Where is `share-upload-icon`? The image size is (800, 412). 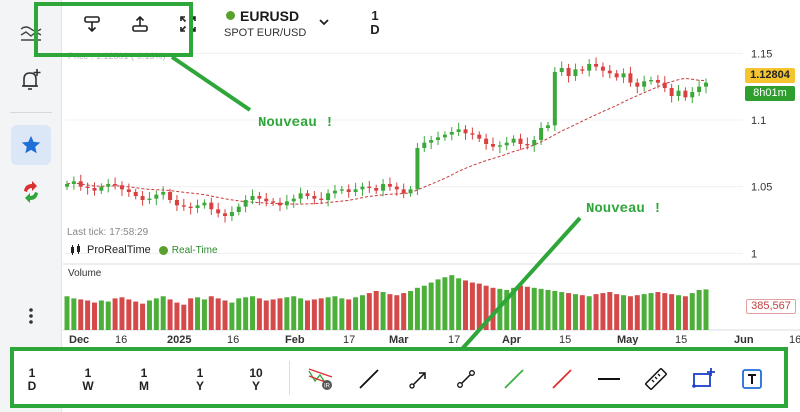 share-upload-icon is located at coordinates (140, 24).